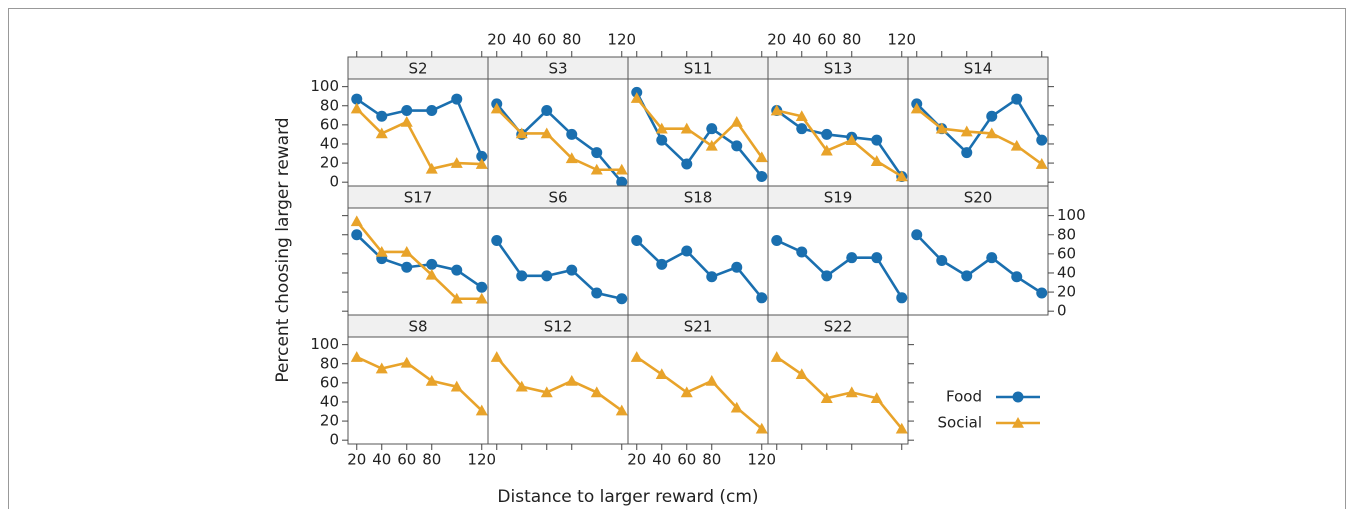 The width and height of the screenshot is (1354, 509). Describe the element at coordinates (418, 198) in the screenshot. I see `panel-title: S17` at that location.